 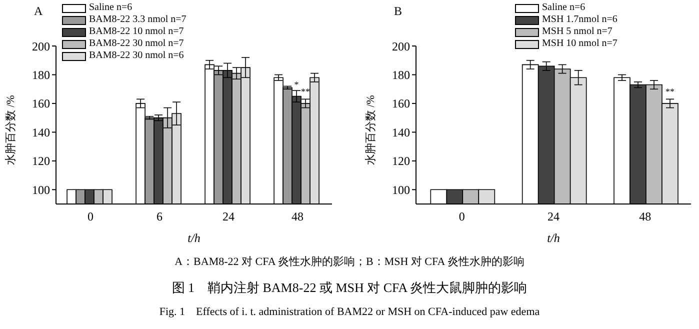 What do you see at coordinates (577, 32) in the screenshot?
I see `legend-label: MSH 5 nmol n=7` at bounding box center [577, 32].